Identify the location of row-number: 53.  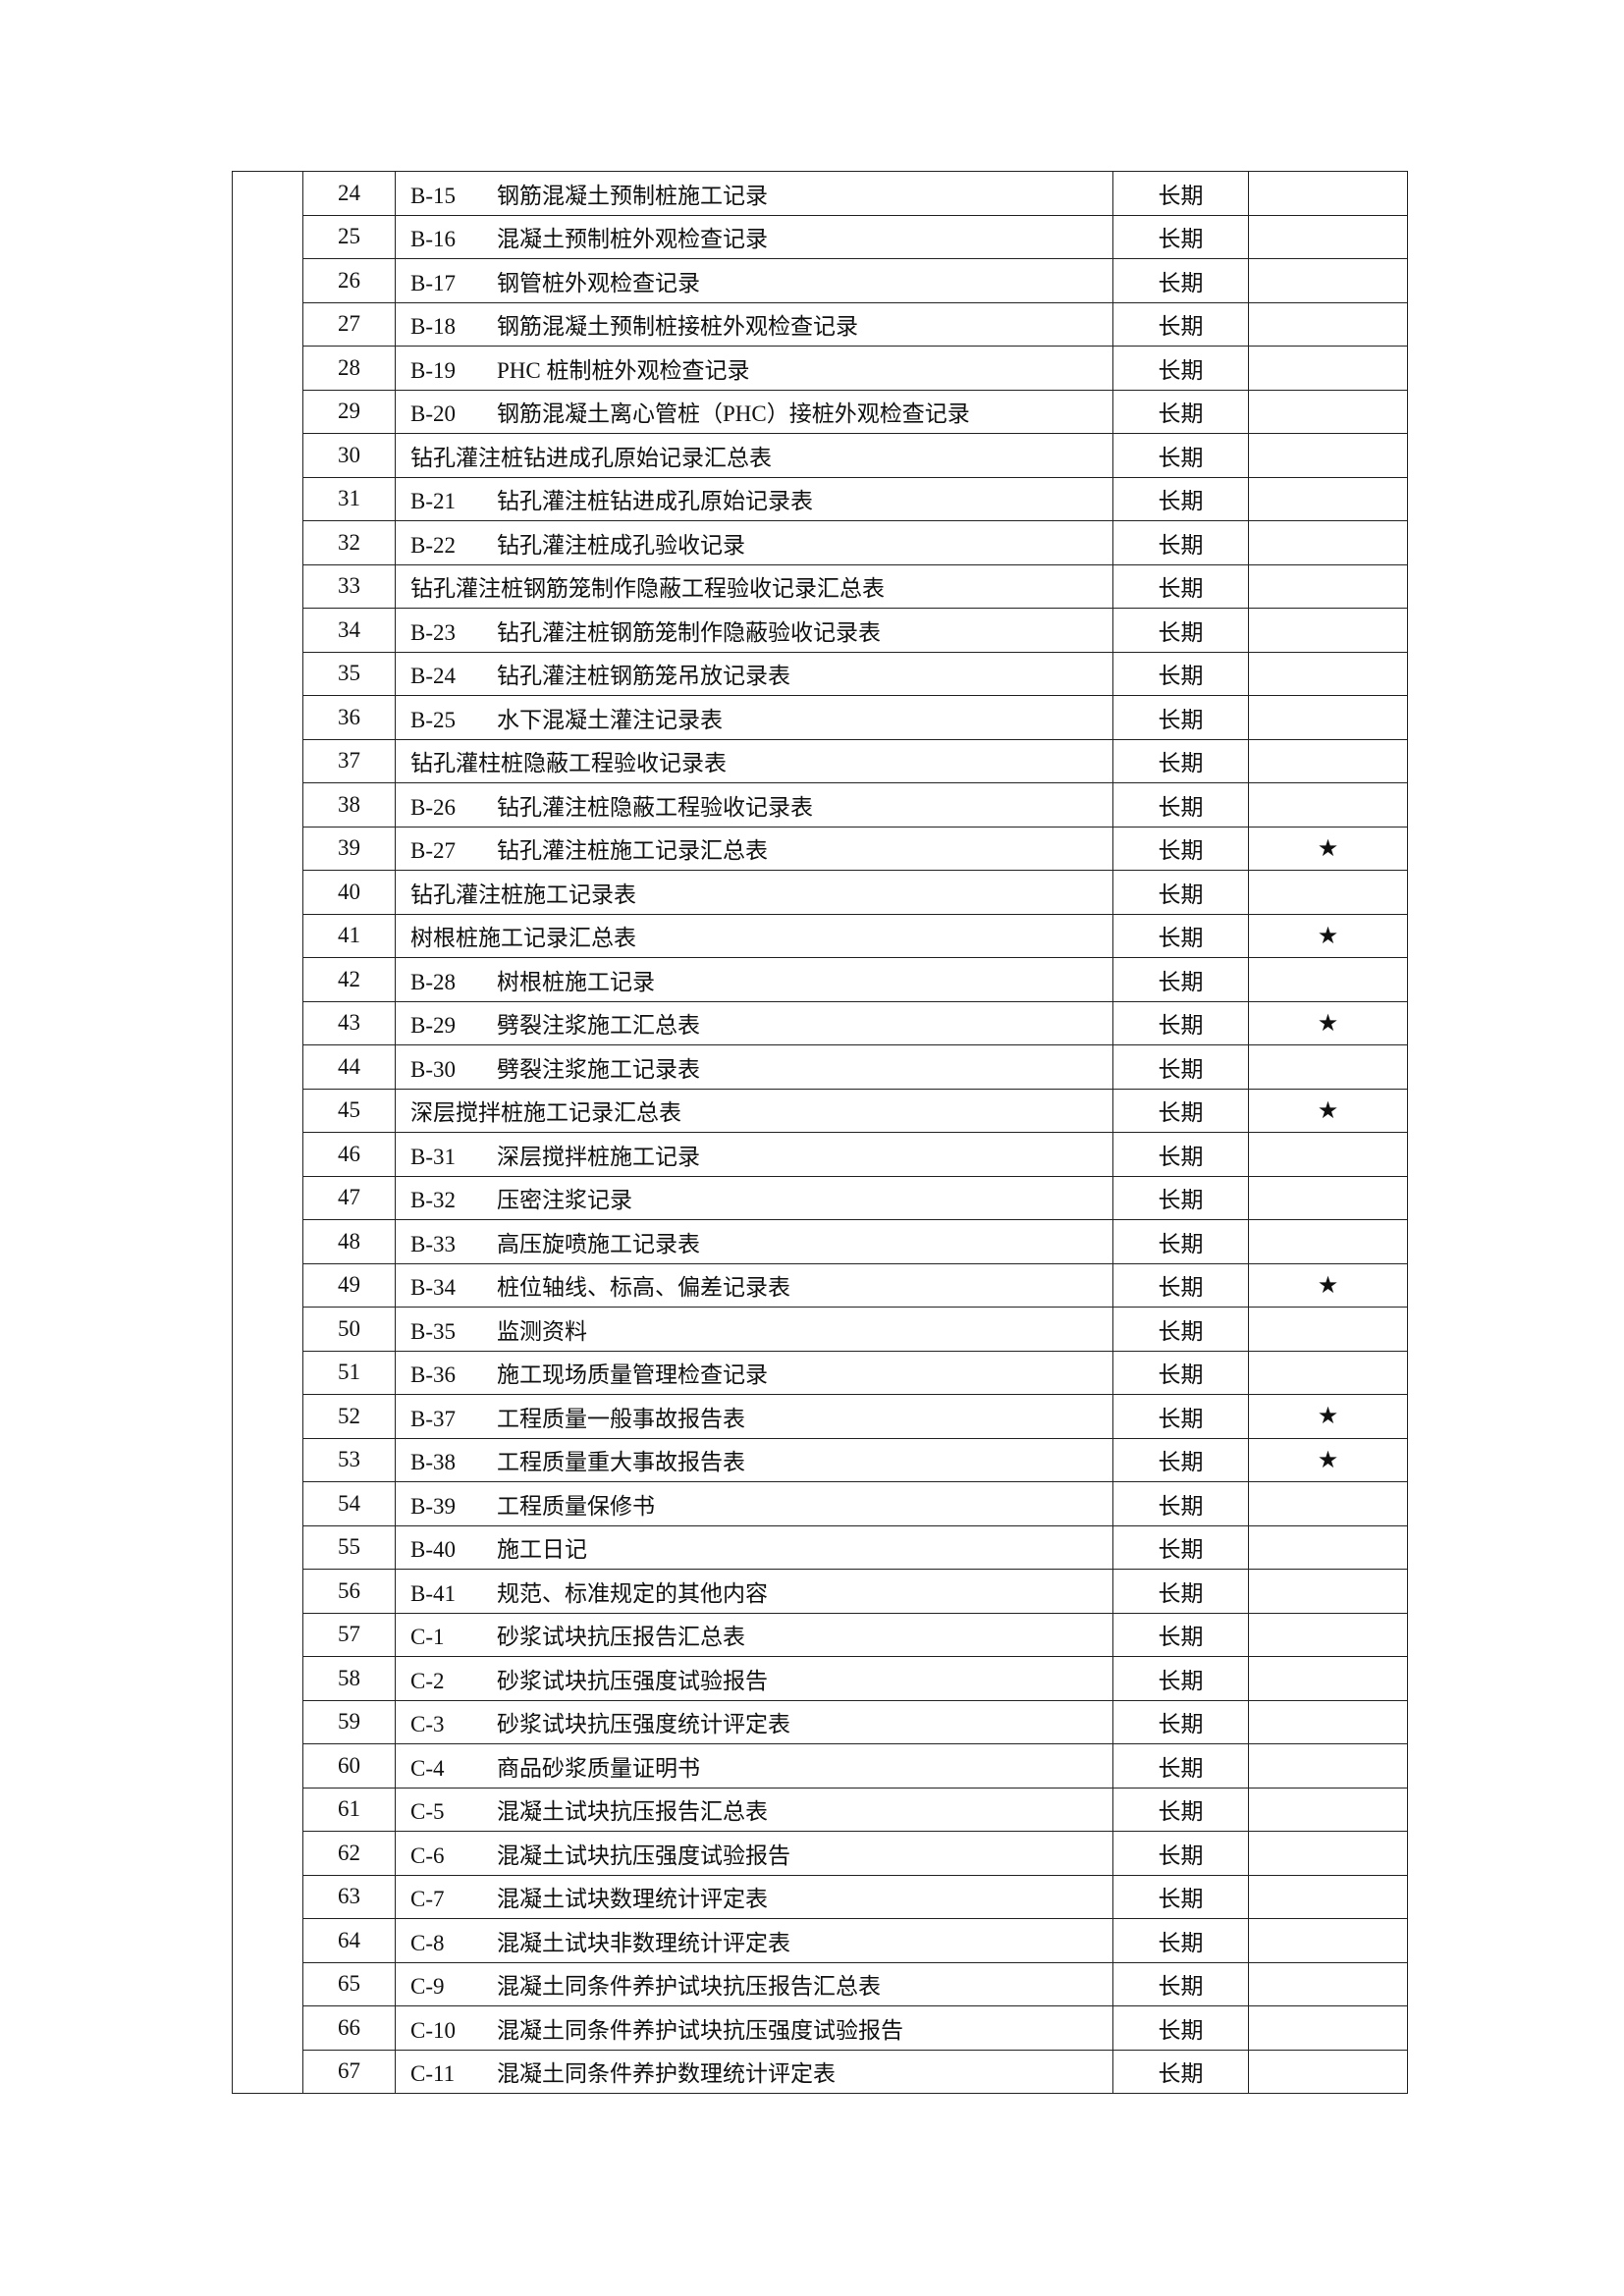
(349, 1459).